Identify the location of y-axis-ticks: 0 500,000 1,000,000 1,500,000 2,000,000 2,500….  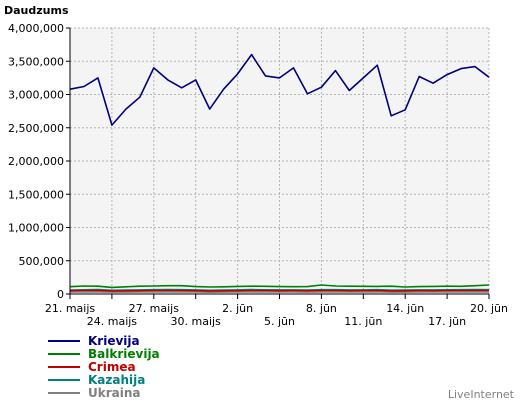
(39, 161).